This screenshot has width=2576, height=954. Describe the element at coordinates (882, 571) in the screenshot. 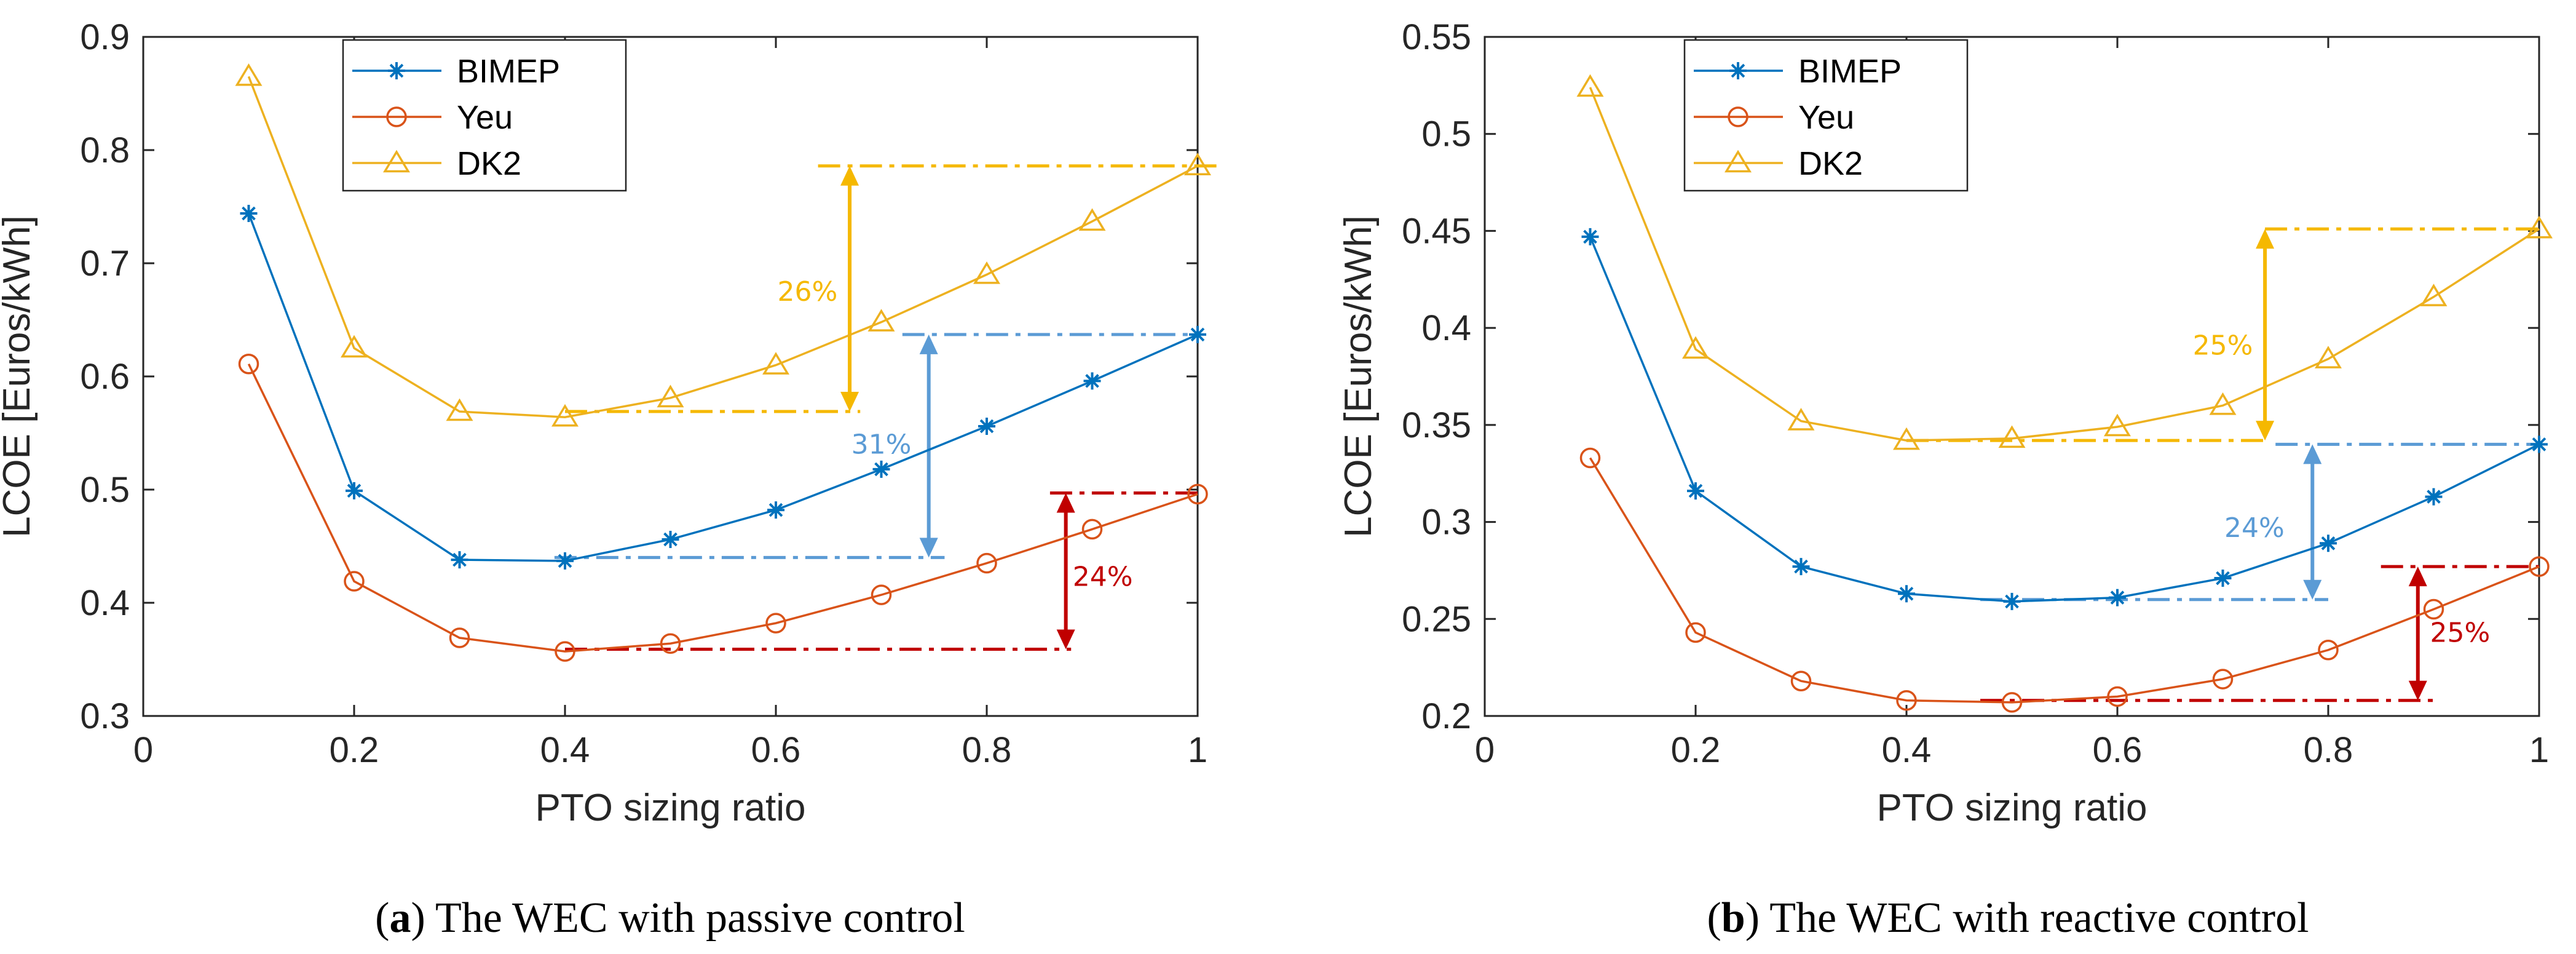

I see `annotation-2: 24%` at that location.